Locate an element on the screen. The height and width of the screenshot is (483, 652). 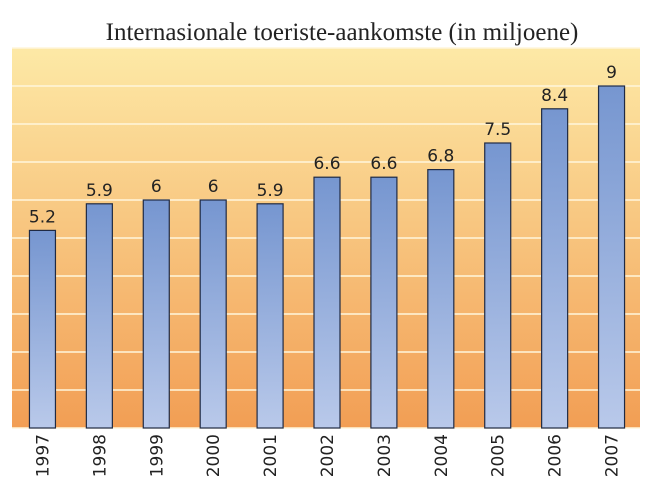
data-label: 6.8 is located at coordinates (440, 157).